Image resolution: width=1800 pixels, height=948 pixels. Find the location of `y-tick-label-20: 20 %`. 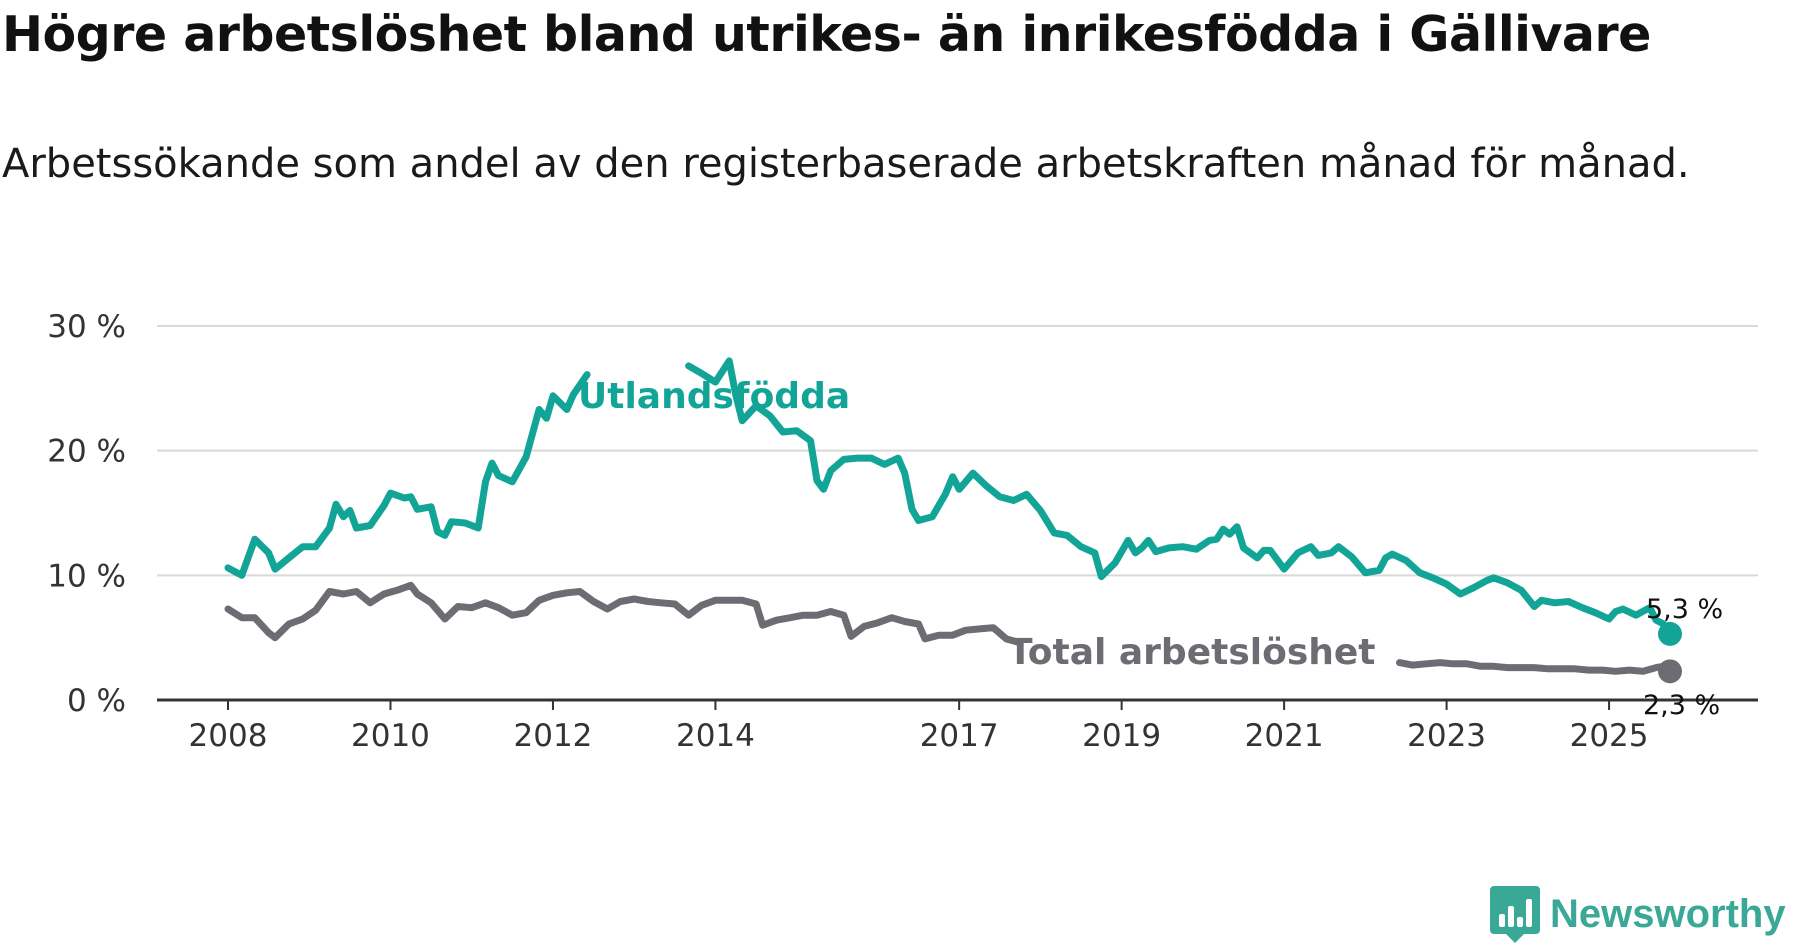

y-tick-label-20: 20 % is located at coordinates (86, 452).